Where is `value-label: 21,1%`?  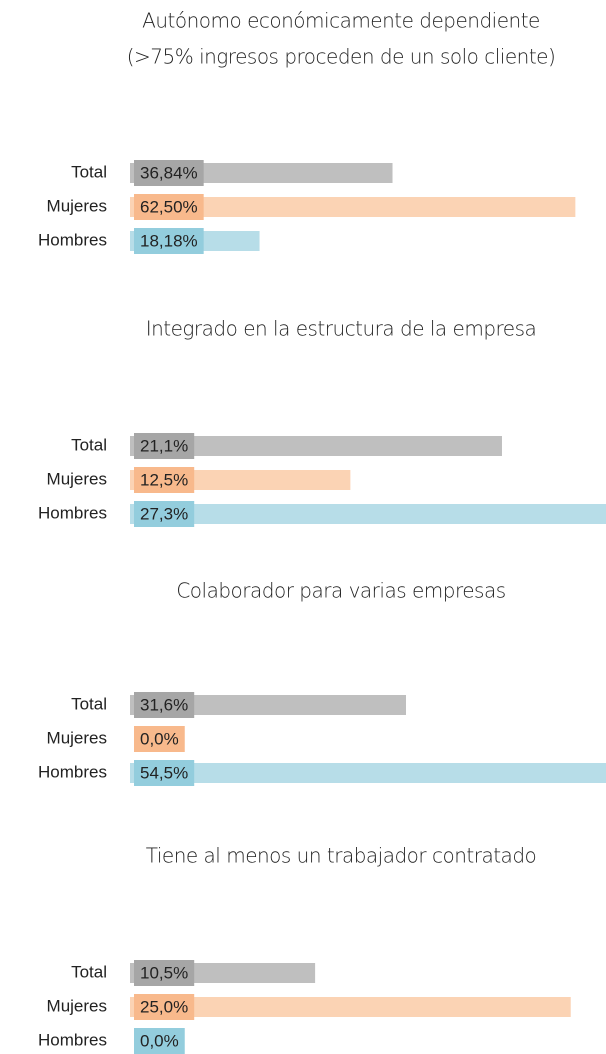 value-label: 21,1% is located at coordinates (164, 445).